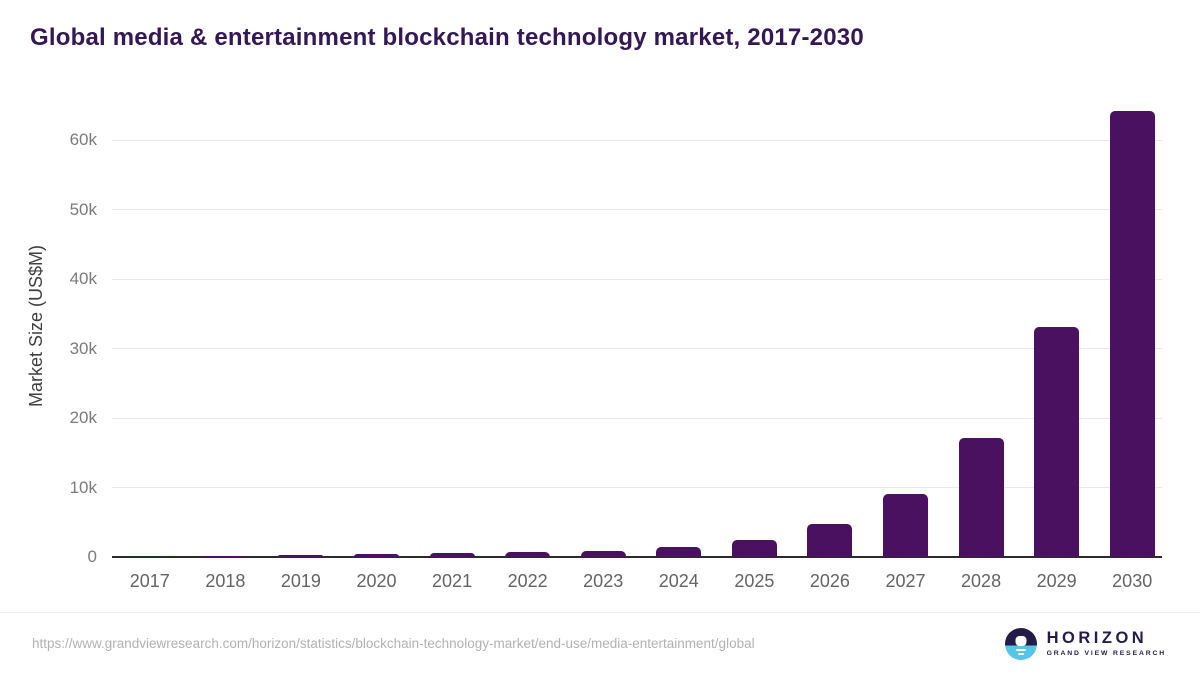 This screenshot has width=1200, height=675. What do you see at coordinates (637, 488) in the screenshot?
I see `gridline-10k` at bounding box center [637, 488].